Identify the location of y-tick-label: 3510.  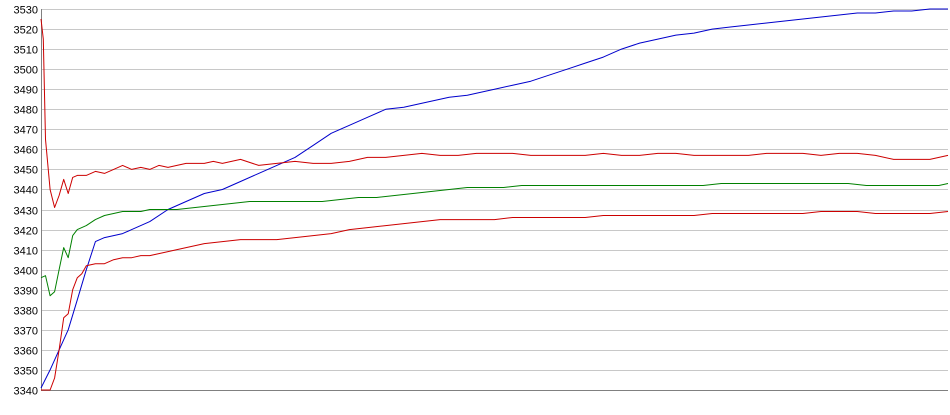
(26, 51).